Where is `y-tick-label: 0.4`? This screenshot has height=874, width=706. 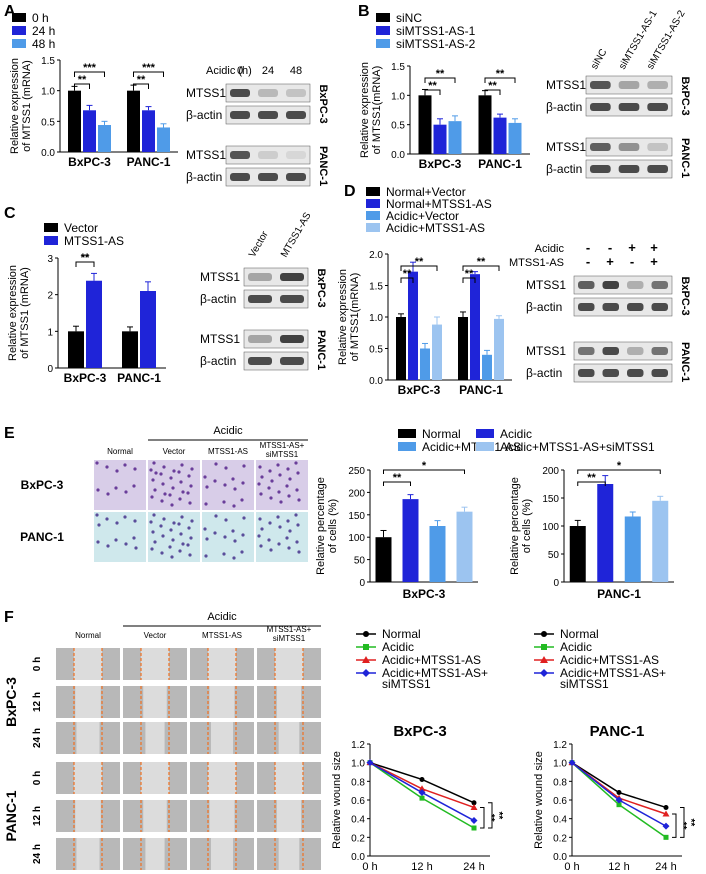
y-tick-label: 0.4 is located at coordinates (358, 820).